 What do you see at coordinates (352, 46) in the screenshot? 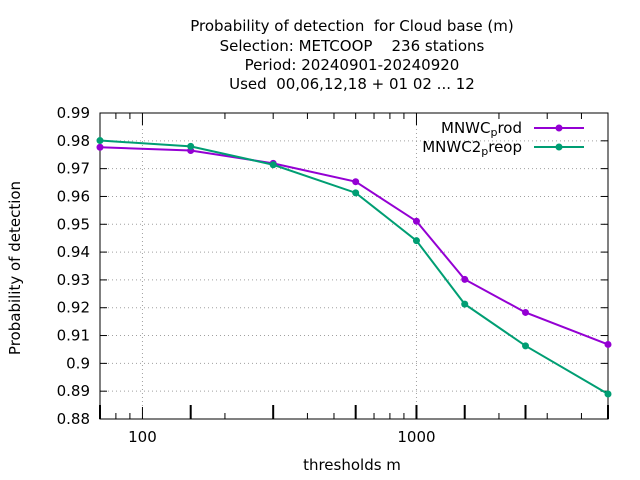
I see `chart-title-line-2: Selection: METCOOP 236 stations` at bounding box center [352, 46].